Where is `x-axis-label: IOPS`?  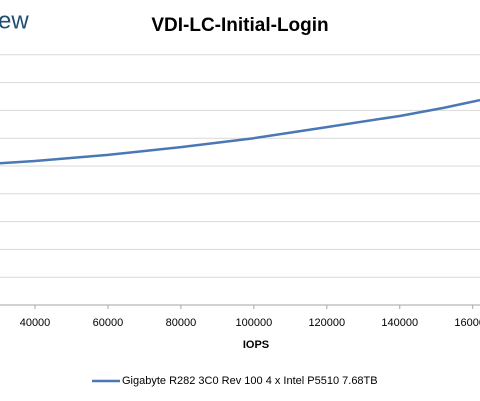
x-axis-label: IOPS is located at coordinates (256, 345).